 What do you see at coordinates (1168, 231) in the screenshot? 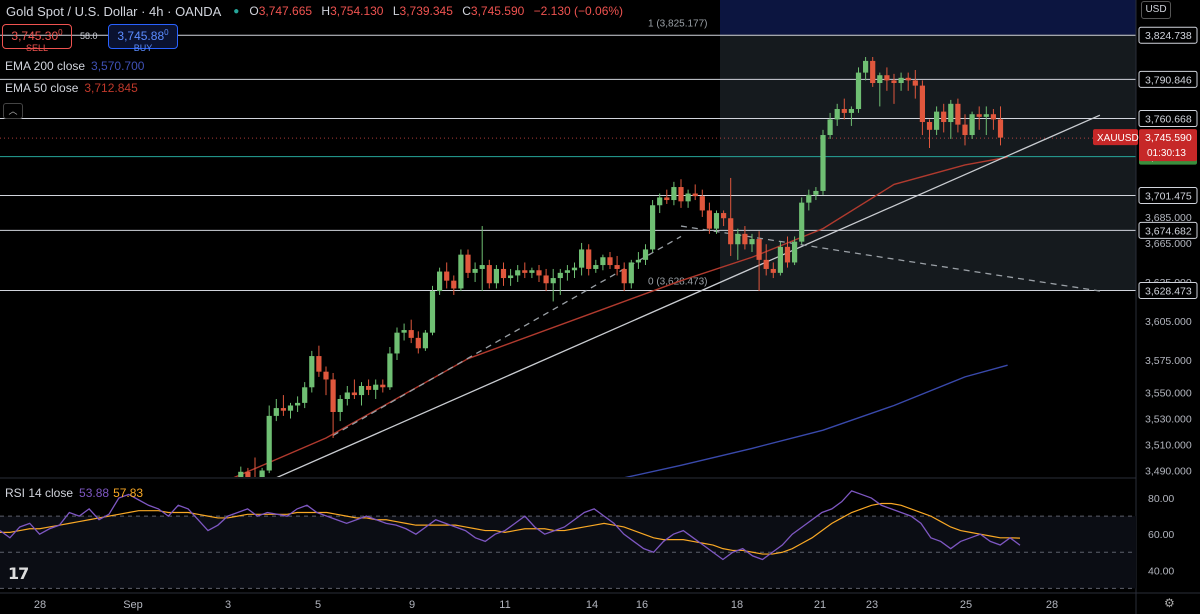
I see `level-tag-label: 3,674.682` at bounding box center [1168, 231].